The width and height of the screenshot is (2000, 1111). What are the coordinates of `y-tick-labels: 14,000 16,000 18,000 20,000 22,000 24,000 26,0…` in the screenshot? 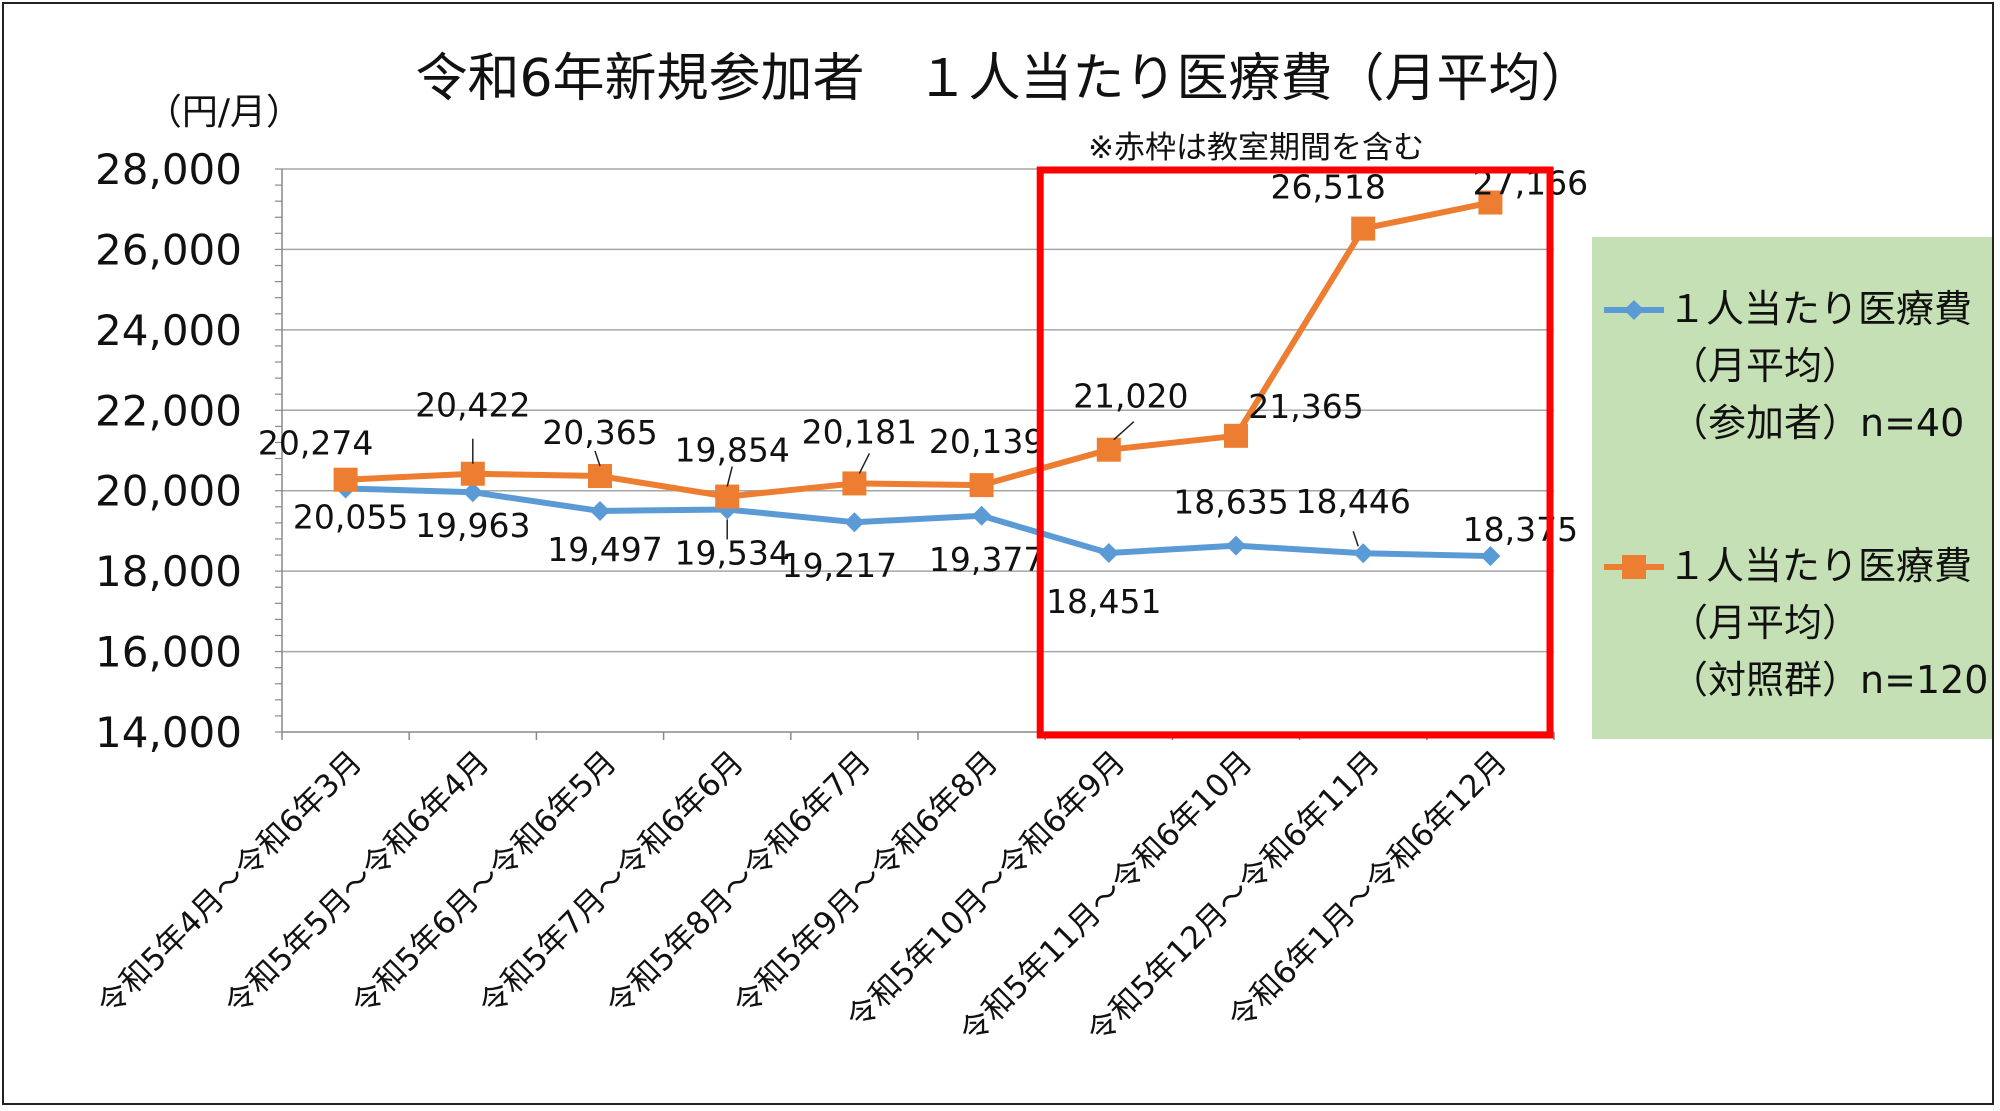 It's located at (168, 451).